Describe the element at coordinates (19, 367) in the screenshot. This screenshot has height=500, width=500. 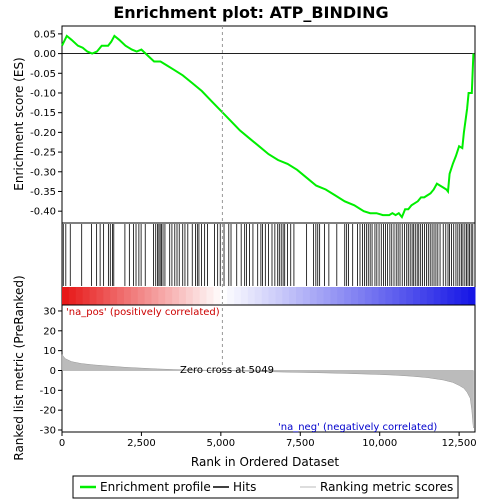
I see `metric-ylabel: Ranked list metric (PreRanked)` at that location.